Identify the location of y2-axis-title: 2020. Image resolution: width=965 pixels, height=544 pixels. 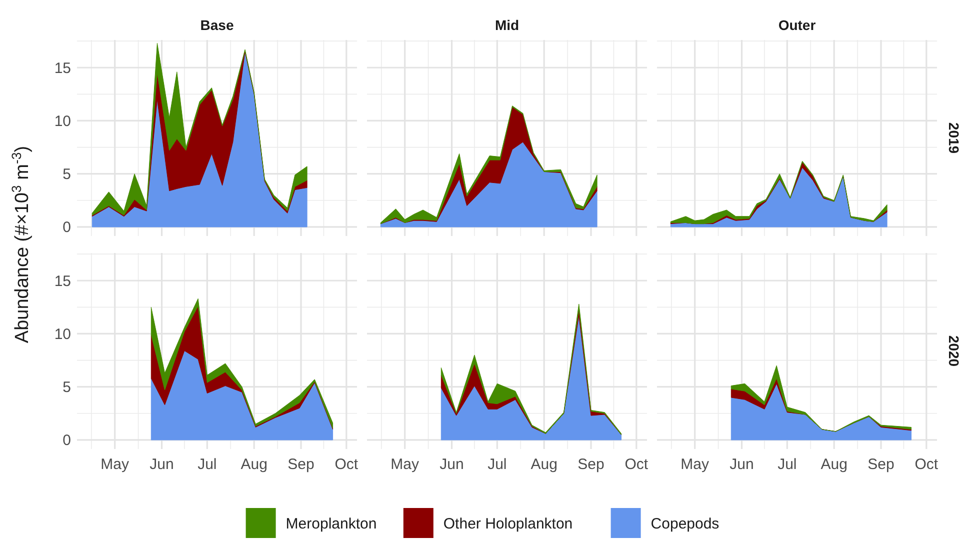
(954, 351).